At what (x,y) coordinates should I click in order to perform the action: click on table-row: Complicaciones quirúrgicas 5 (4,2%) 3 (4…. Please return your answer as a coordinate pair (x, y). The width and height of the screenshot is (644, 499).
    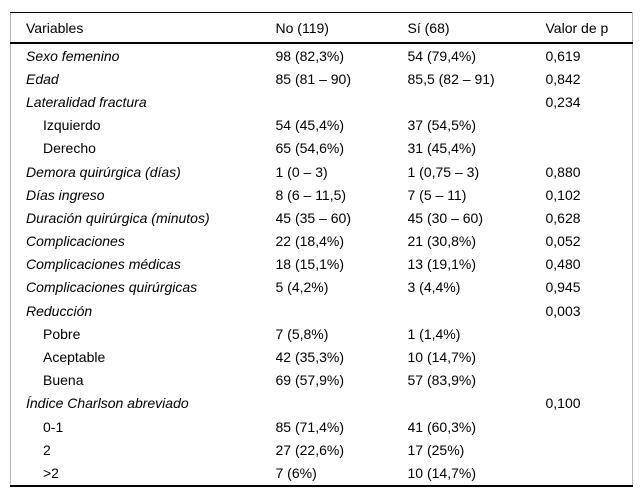
    Looking at the image, I should click on (322, 287).